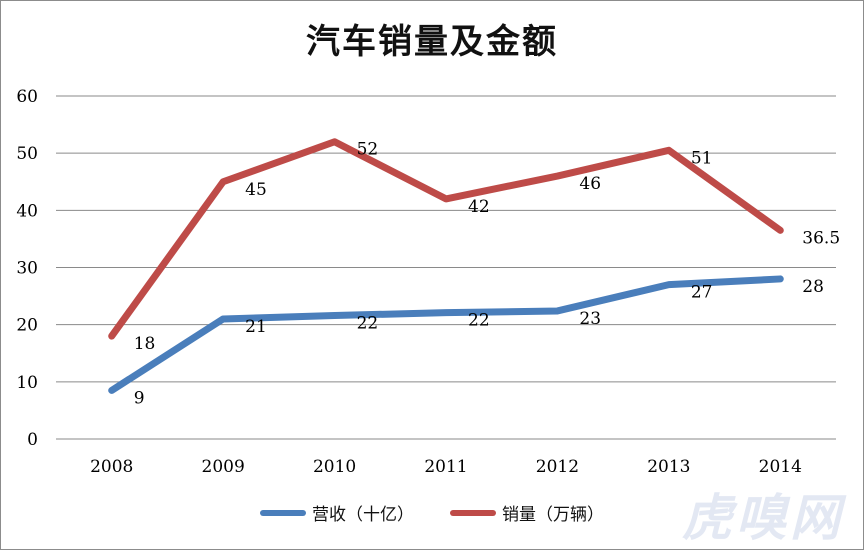 This screenshot has height=550, width=864. I want to click on legend-label-sales: 销量（万辆）, so click(553, 515).